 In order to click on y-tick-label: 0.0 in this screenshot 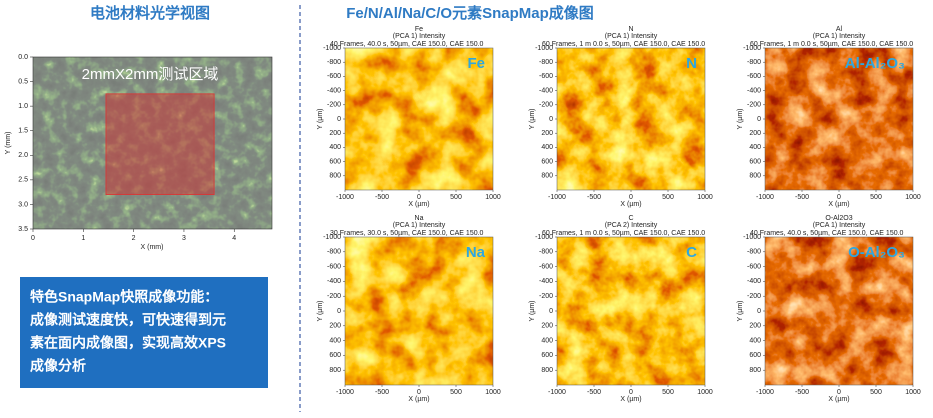, I will do `click(23, 57)`.